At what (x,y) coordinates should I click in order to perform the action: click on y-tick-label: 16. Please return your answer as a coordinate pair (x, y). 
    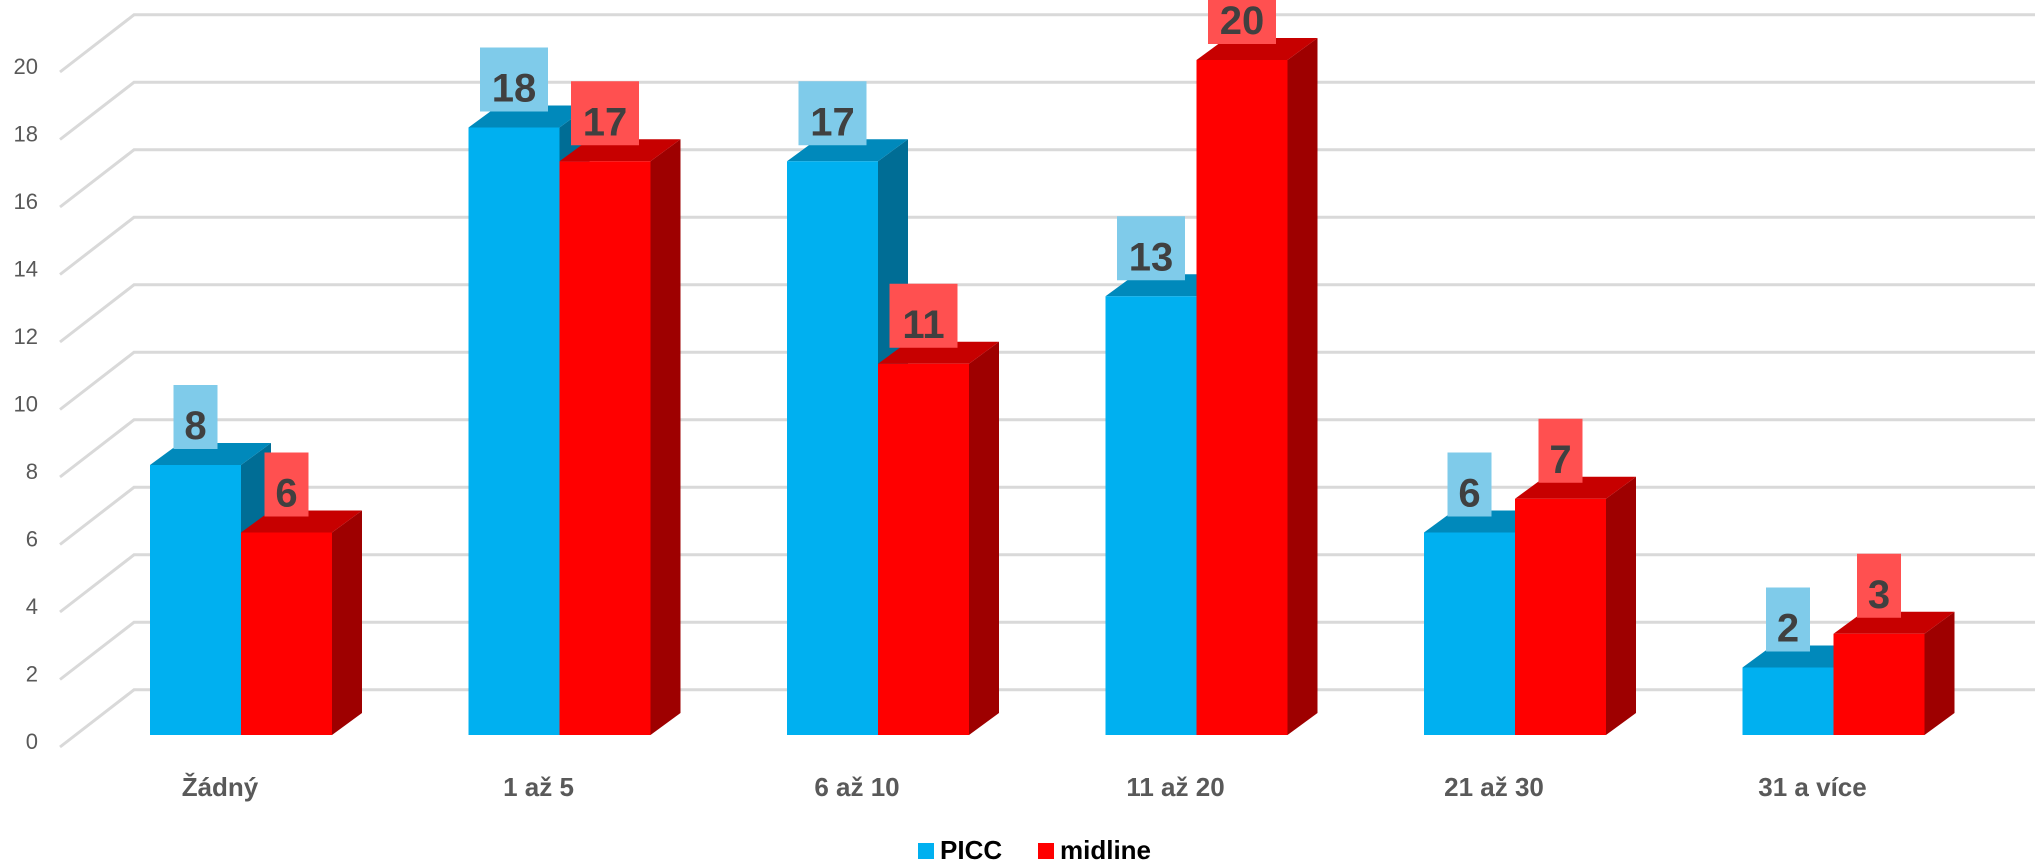
    Looking at the image, I should click on (26, 201).